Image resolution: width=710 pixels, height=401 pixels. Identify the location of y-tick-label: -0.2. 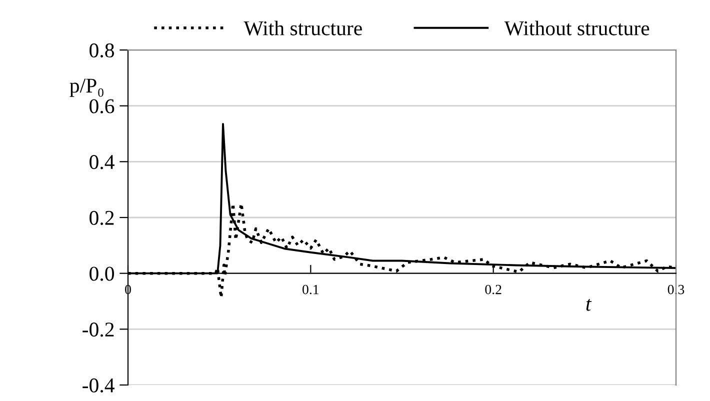
(98, 329).